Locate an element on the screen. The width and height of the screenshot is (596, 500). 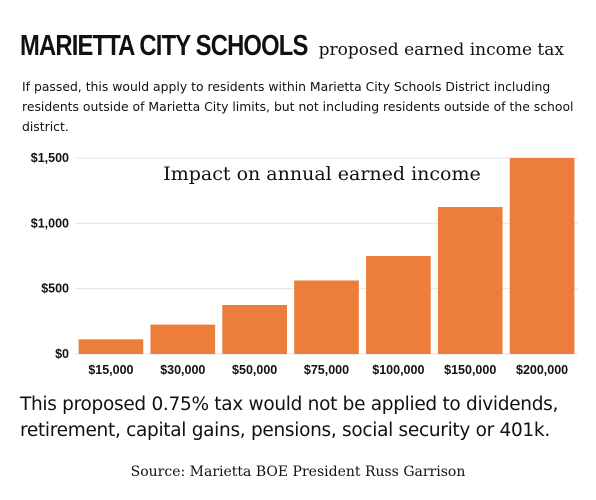
chart-title: Impact on annual earned income is located at coordinates (322, 174).